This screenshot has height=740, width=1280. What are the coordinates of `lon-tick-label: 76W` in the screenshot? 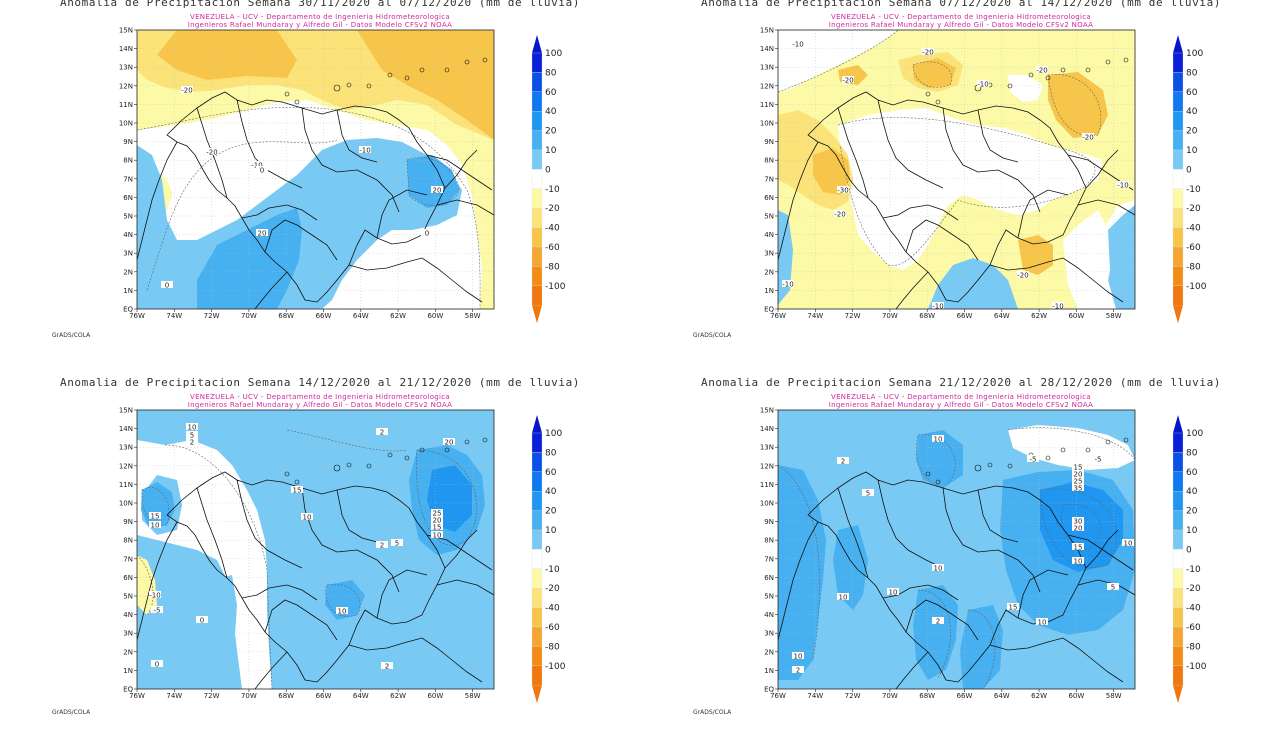 It's located at (137, 696).